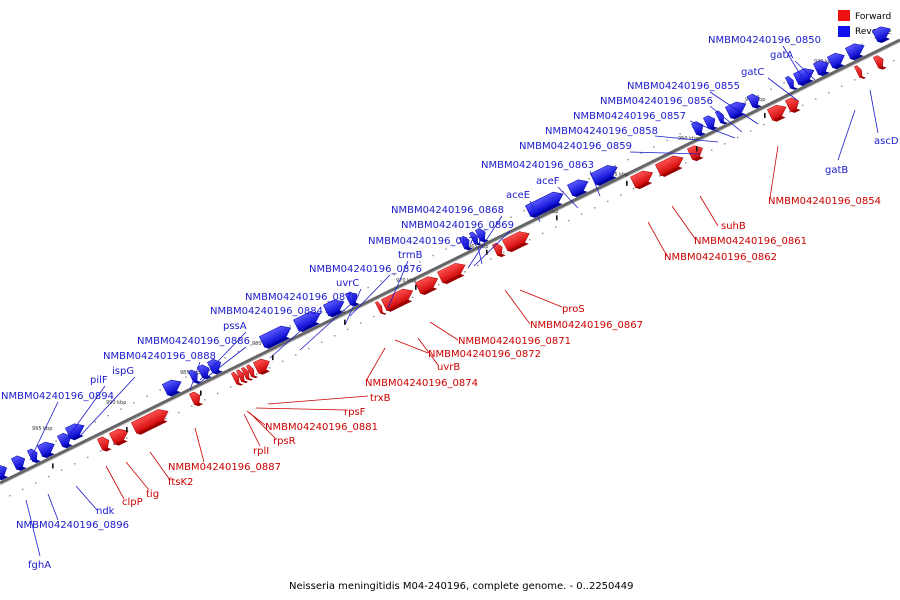 The width and height of the screenshot is (900, 600). What do you see at coordinates (514, 341) in the screenshot?
I see `gene-label: NMBM04240196_0871` at bounding box center [514, 341].